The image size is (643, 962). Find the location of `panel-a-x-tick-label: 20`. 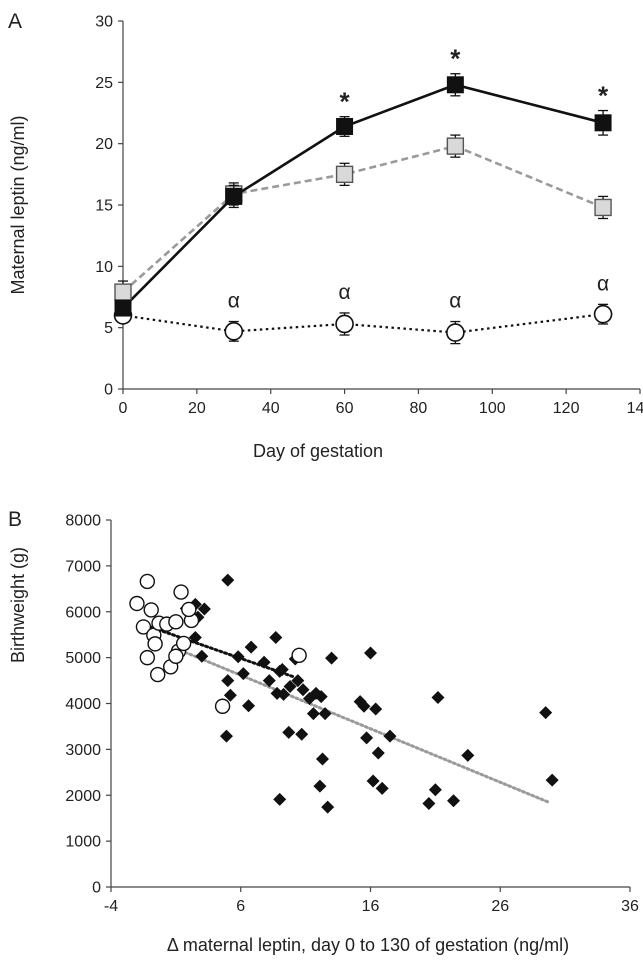

panel-a-x-tick-label: 20 is located at coordinates (197, 408).